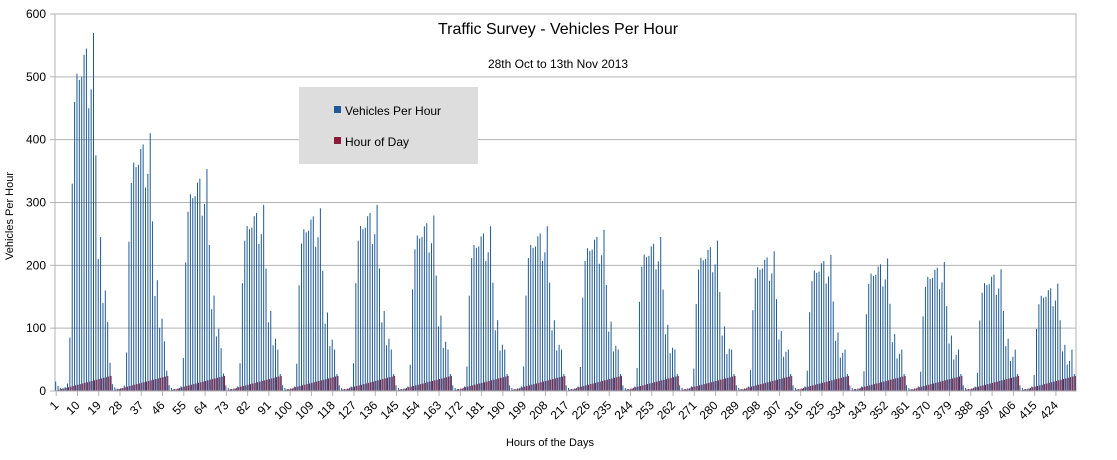  Describe the element at coordinates (943, 410) in the screenshot. I see `x-tick-label: 379` at that location.